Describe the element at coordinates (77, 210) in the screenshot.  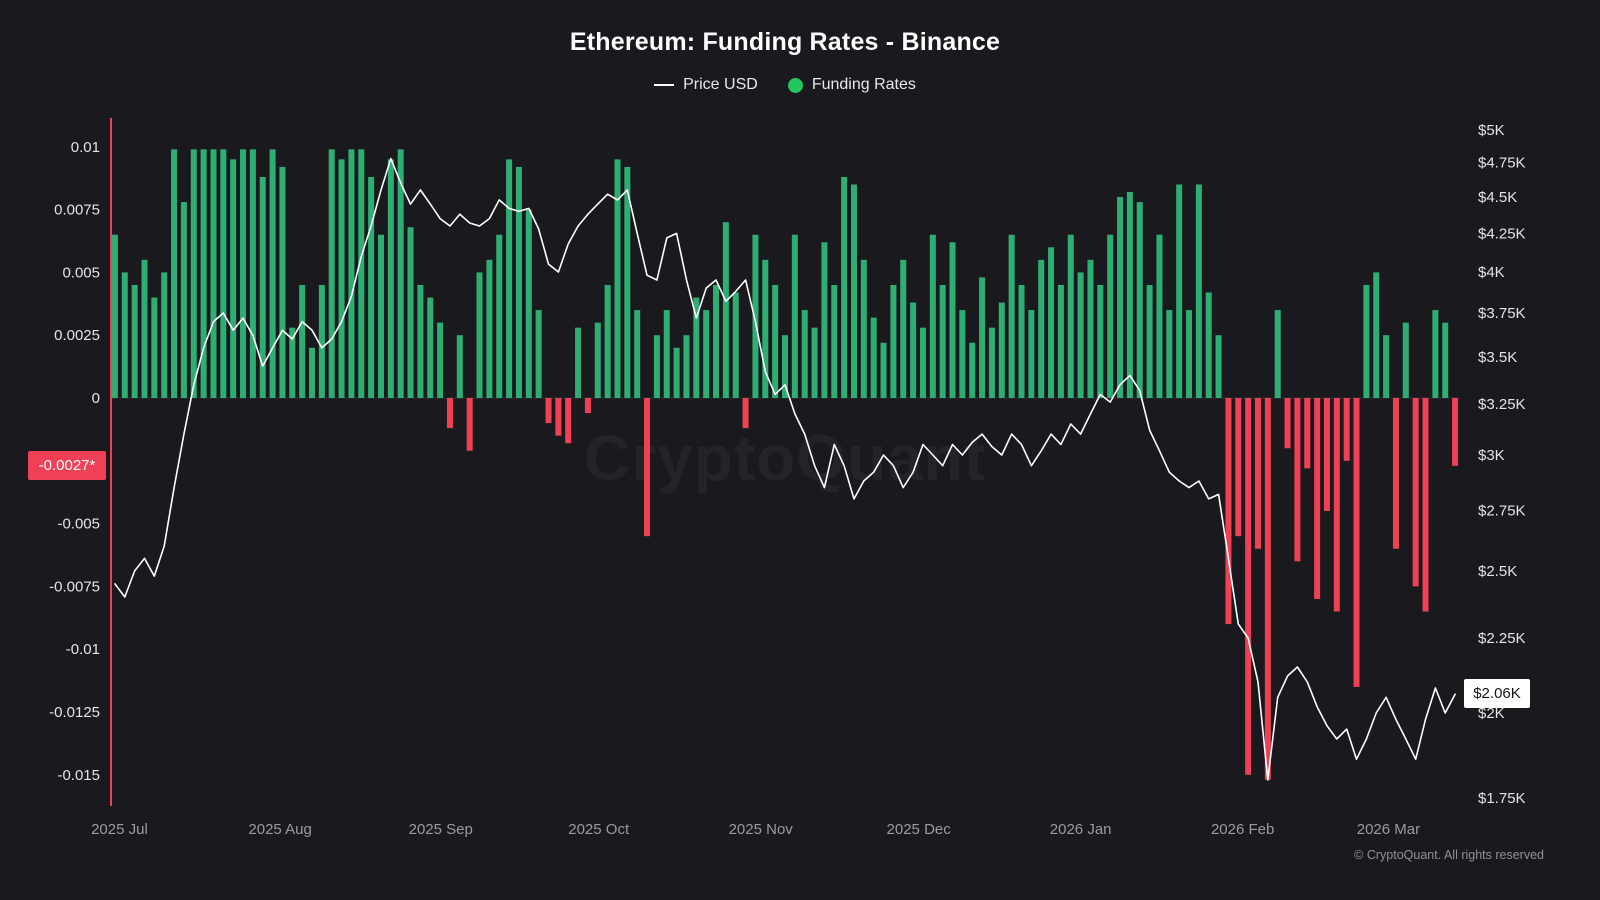
I see `left-axis-tick-label: 0.0075` at that location.